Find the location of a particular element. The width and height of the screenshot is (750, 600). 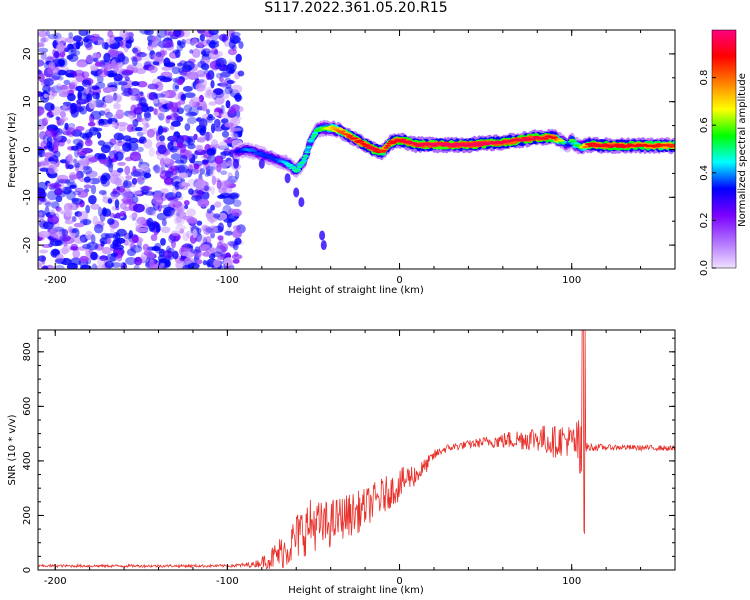

y-tick-label: -20 is located at coordinates (27, 245).